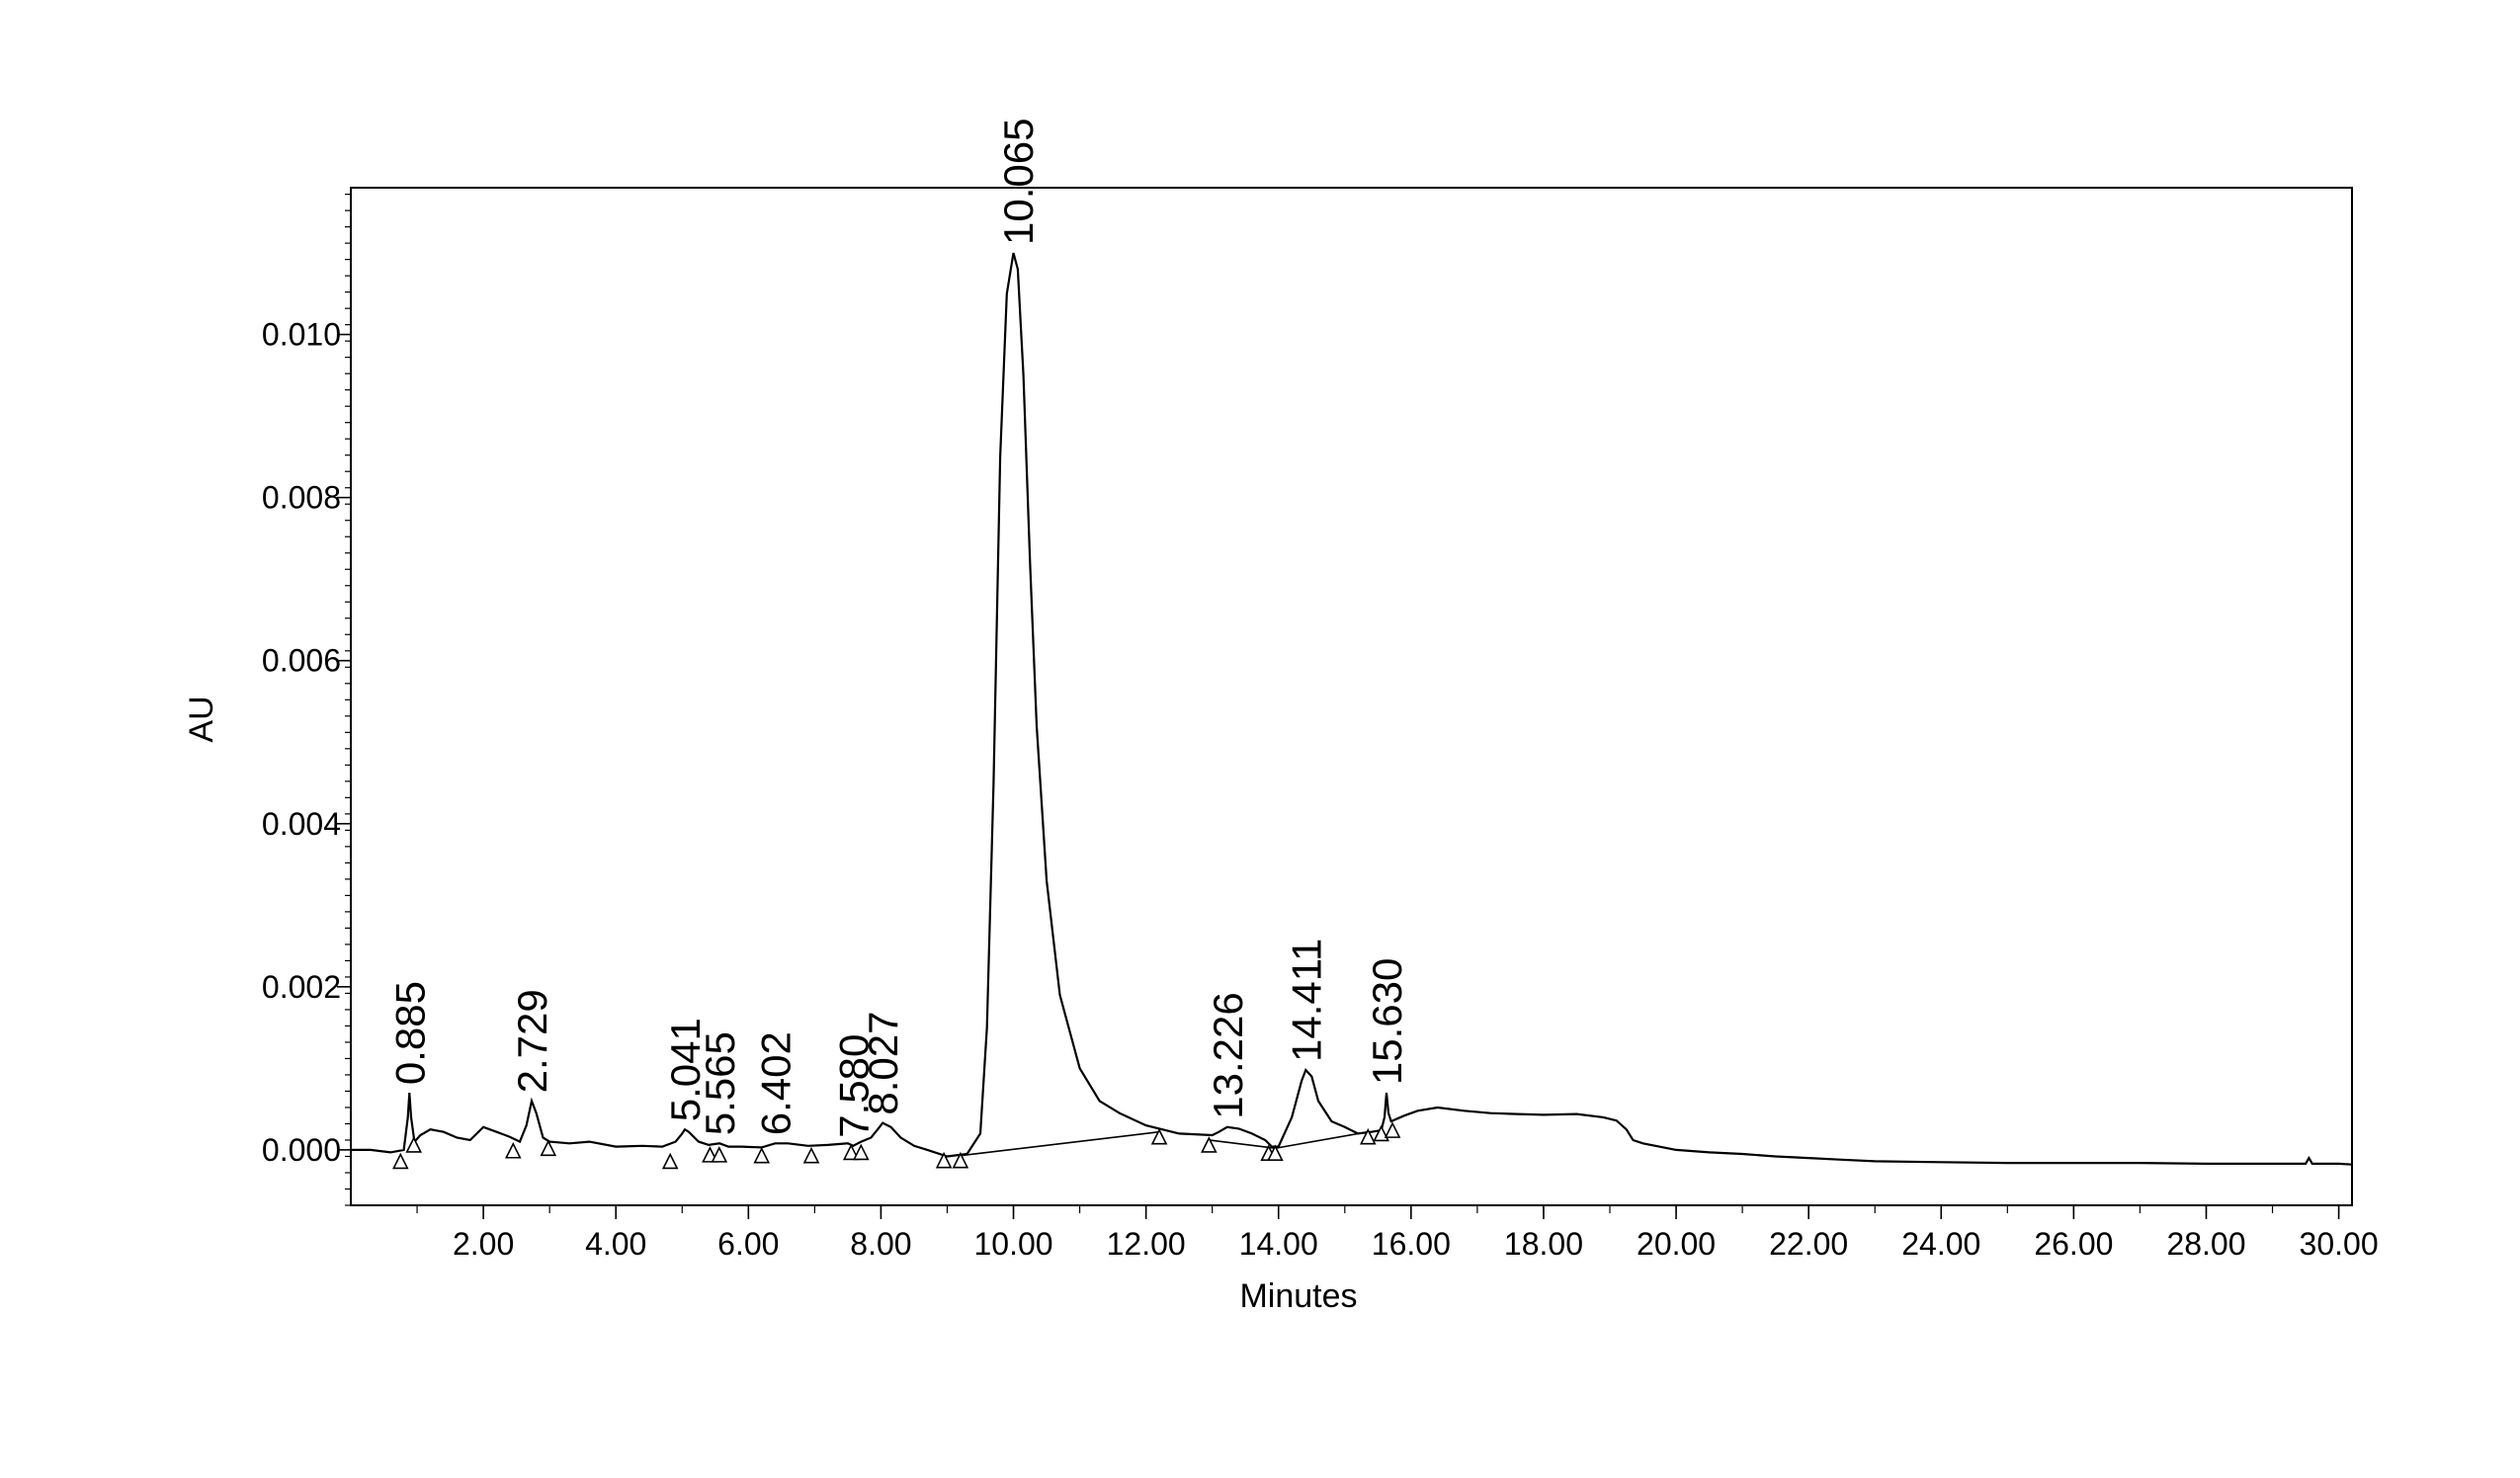 Image resolution: width=2520 pixels, height=1478 pixels. I want to click on x-tick-label: 10.00, so click(1012, 1244).